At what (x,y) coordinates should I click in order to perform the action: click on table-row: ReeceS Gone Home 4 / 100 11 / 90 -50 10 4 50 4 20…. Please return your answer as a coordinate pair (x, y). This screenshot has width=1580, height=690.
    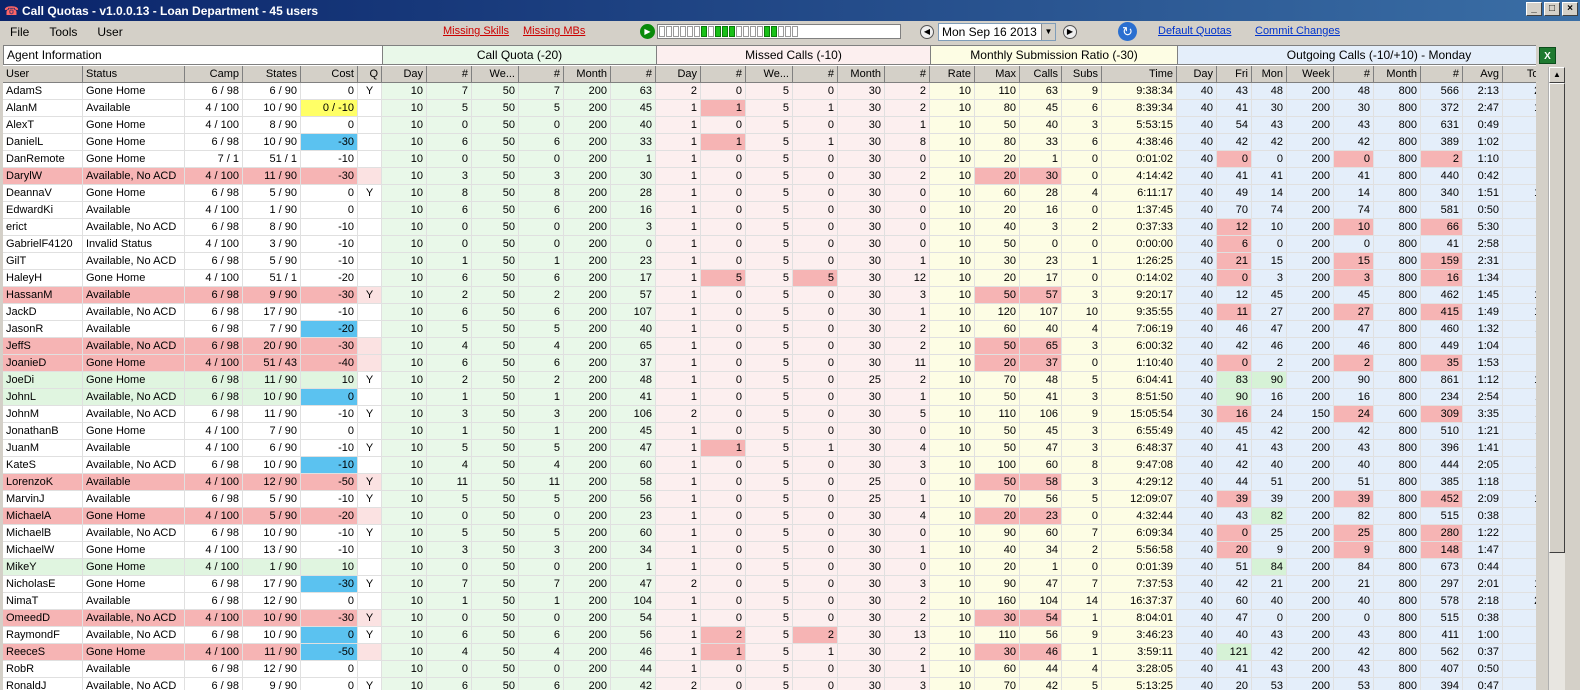
    Looking at the image, I should click on (769, 652).